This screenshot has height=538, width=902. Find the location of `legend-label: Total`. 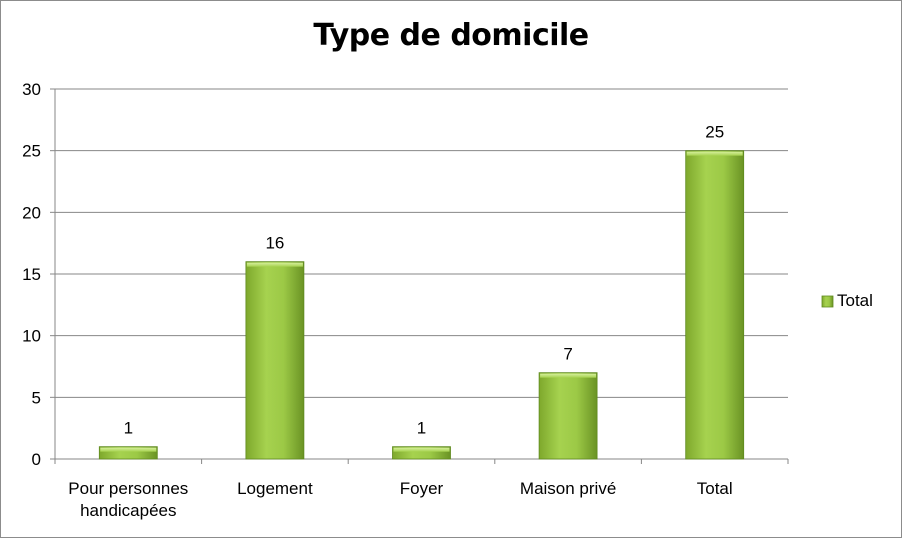

legend-label: Total is located at coordinates (855, 300).